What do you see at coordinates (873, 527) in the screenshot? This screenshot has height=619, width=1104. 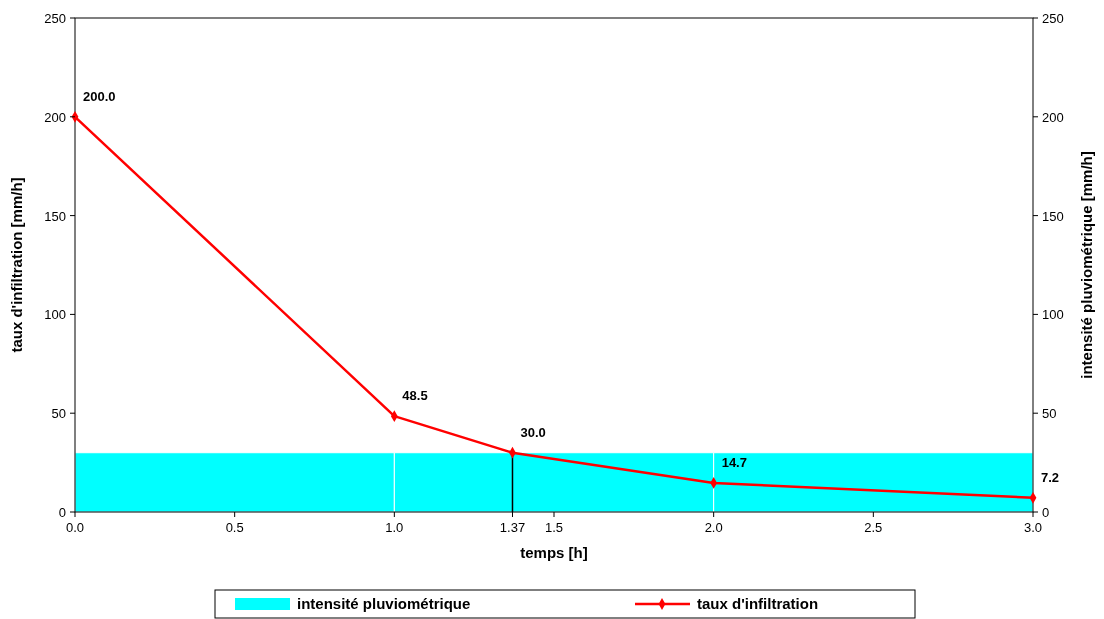 I see `x-tick-label: 2.5` at bounding box center [873, 527].